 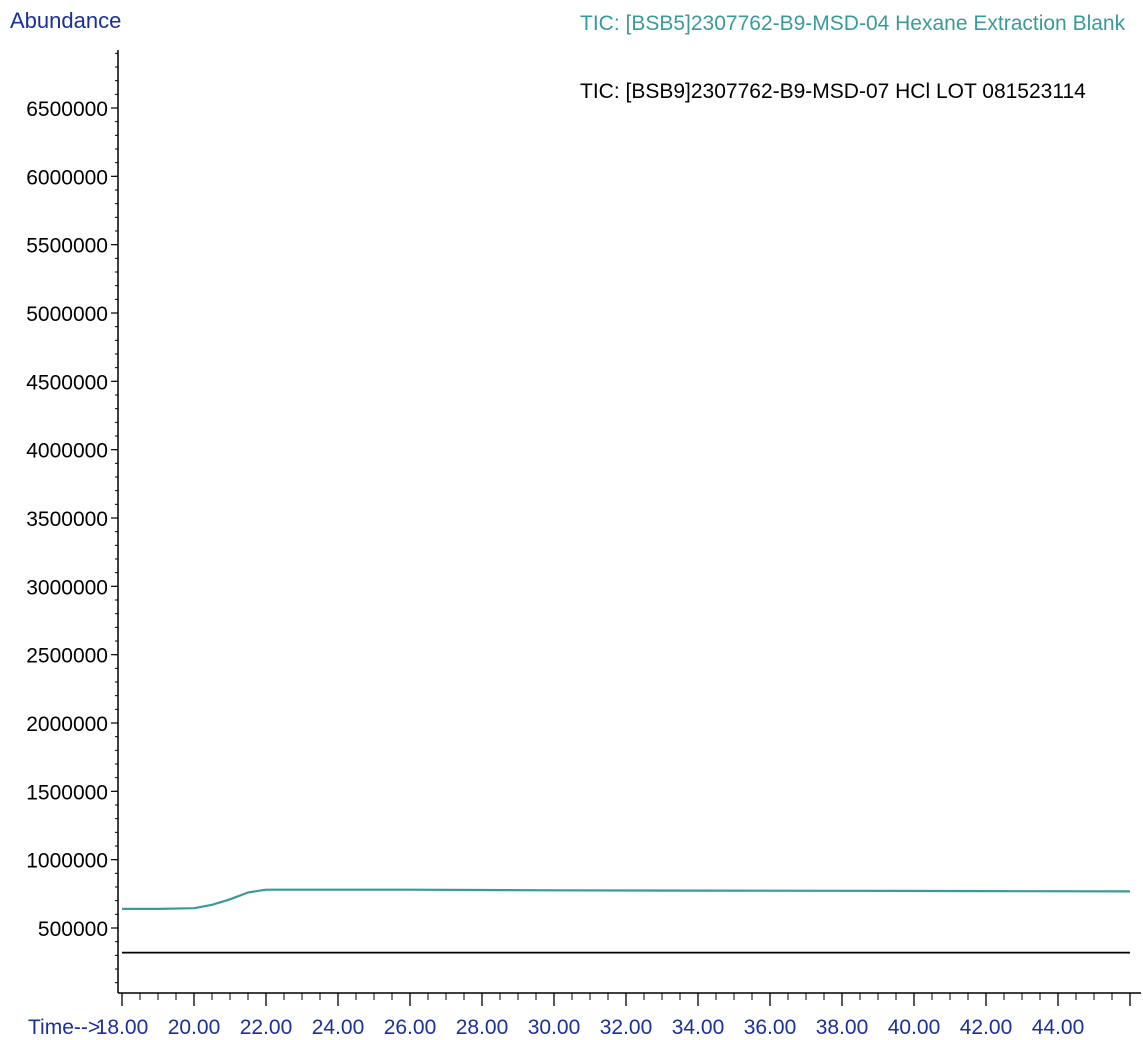 What do you see at coordinates (626, 1027) in the screenshot?
I see `x-tick-label: 32.00` at bounding box center [626, 1027].